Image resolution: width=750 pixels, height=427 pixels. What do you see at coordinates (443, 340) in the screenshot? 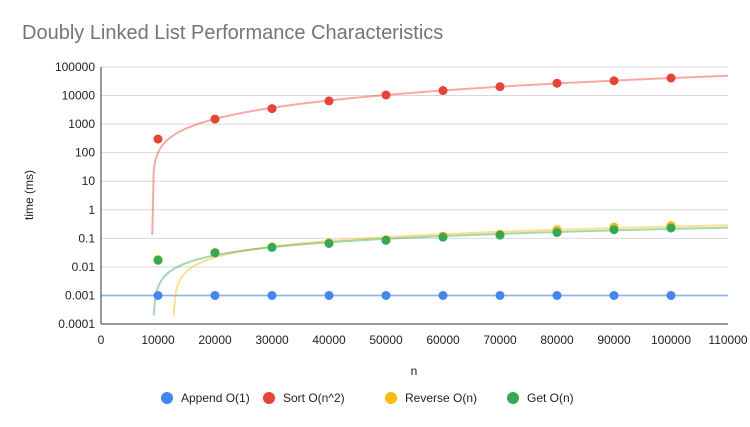
I see `x-tick-label: 60000` at bounding box center [443, 340].